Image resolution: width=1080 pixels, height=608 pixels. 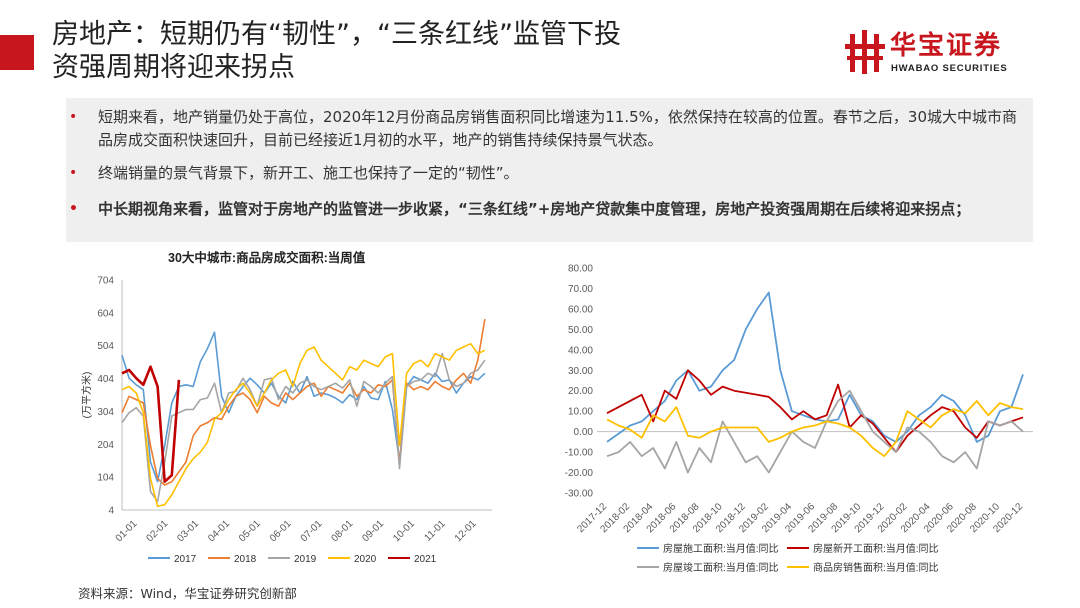 What do you see at coordinates (127, 531) in the screenshot?
I see `x-tick-label: 01-01` at bounding box center [127, 531].